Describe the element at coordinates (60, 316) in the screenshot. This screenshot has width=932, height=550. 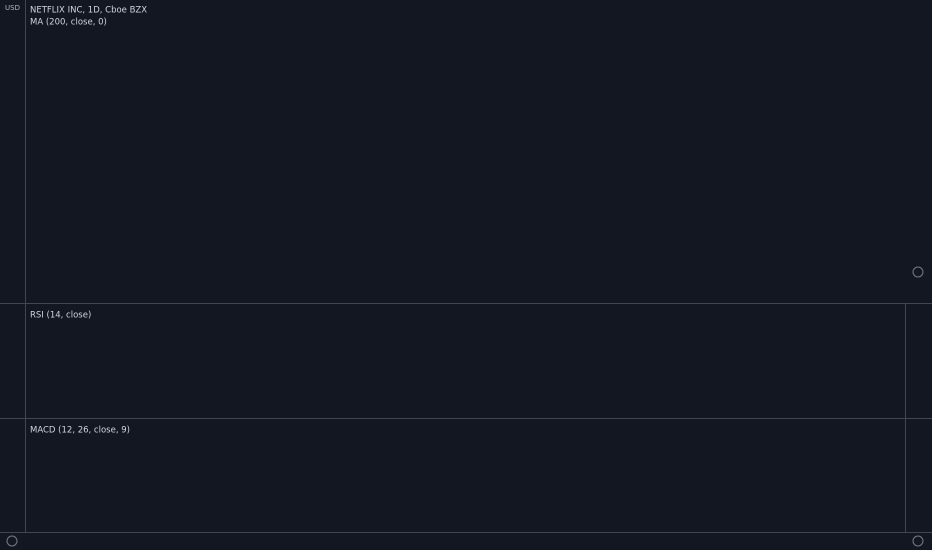
I see `rsi-legend: RSI (14, close)` at that location.